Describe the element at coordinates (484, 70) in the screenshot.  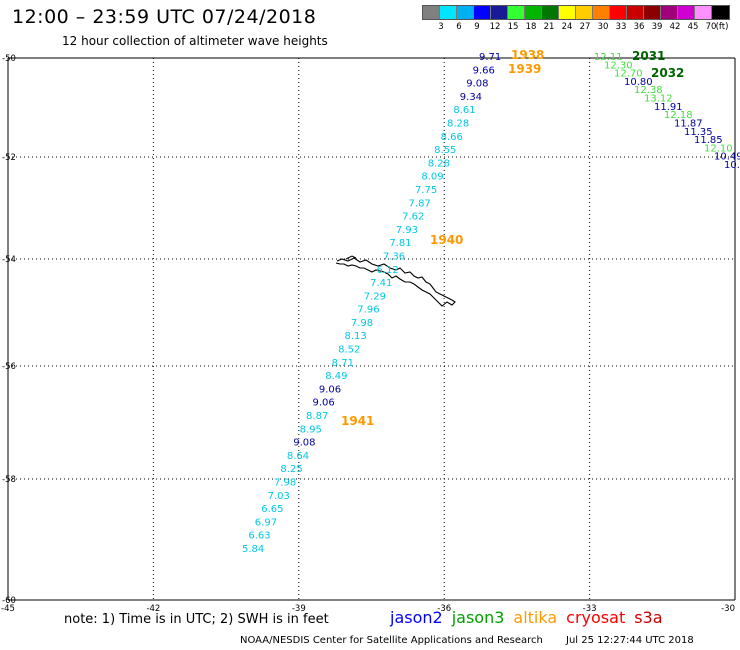
I see `wave-height-value: 9.66` at that location.